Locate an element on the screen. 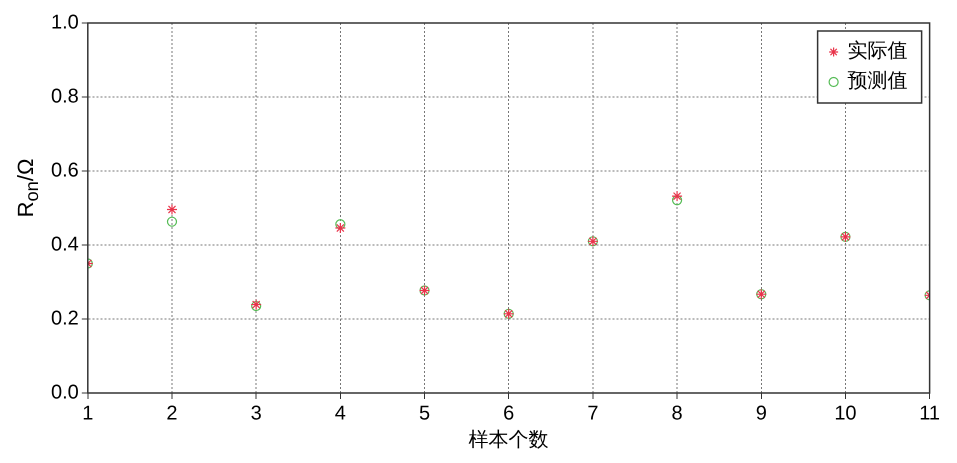  x-tick-label: 9 is located at coordinates (761, 413).